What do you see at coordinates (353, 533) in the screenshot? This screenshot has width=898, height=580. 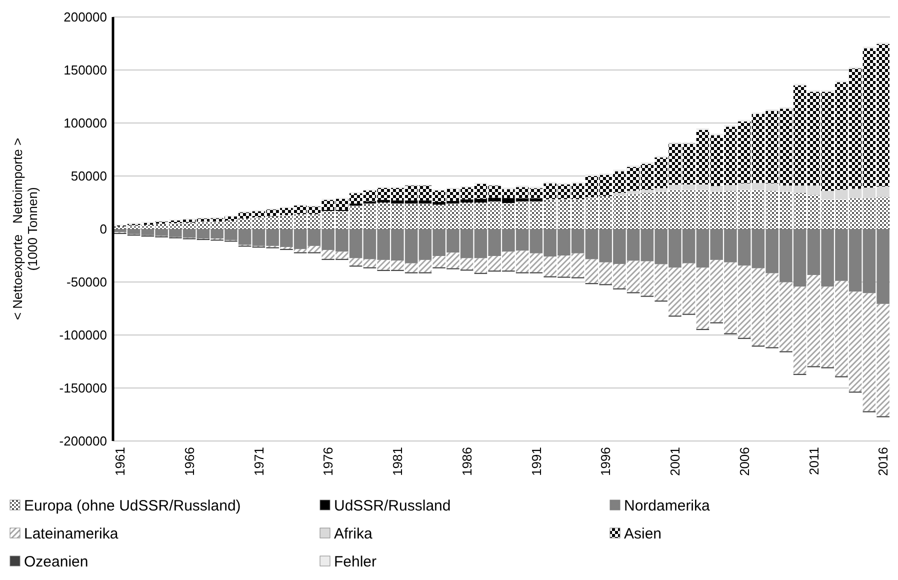 I see `legend-label: Afrika` at bounding box center [353, 533].